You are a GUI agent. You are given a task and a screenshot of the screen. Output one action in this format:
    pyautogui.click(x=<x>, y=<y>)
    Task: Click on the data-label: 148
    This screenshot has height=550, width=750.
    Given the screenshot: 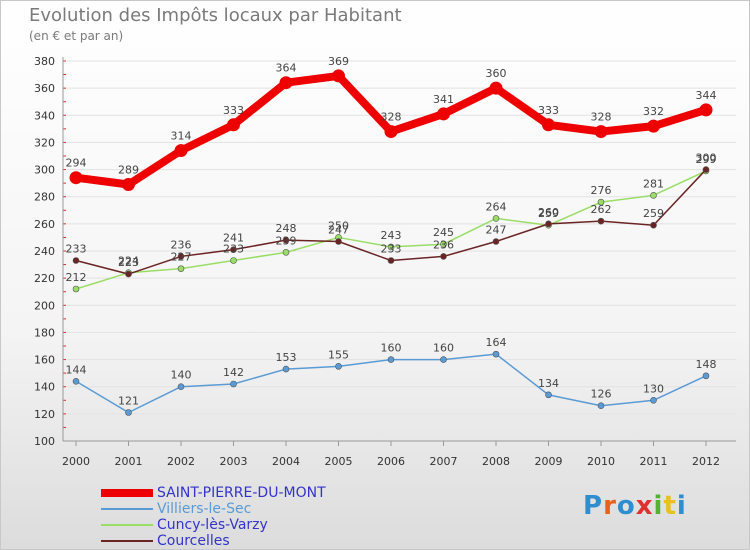 What is the action you would take?
    pyautogui.click(x=706, y=364)
    